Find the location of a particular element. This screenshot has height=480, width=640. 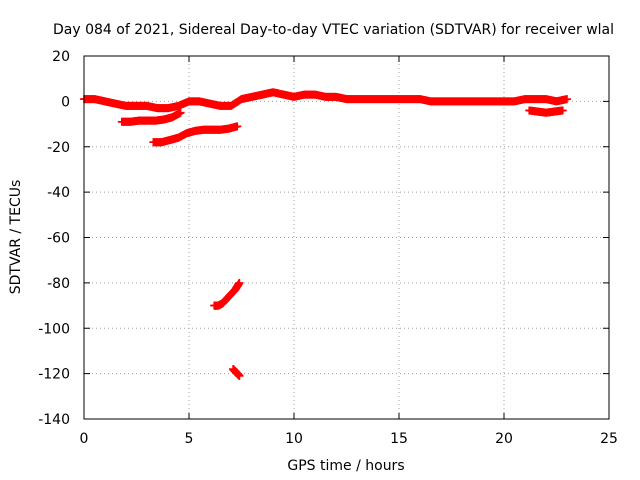

y-tick-label: -140 is located at coordinates (54, 420).